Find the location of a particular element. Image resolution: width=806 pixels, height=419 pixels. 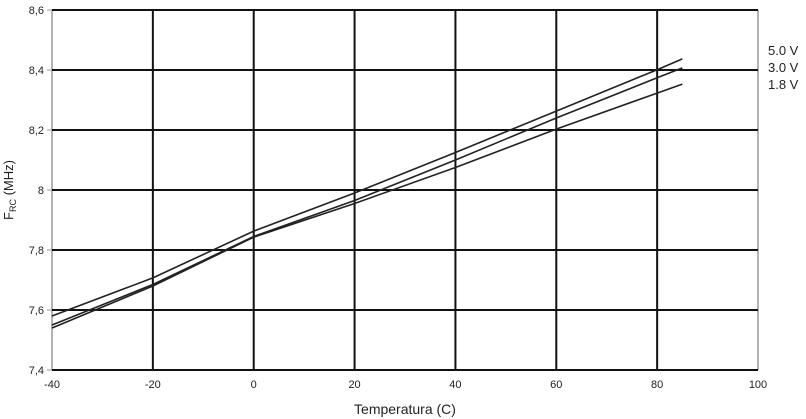

x-tick-label: 40 is located at coordinates (455, 385).